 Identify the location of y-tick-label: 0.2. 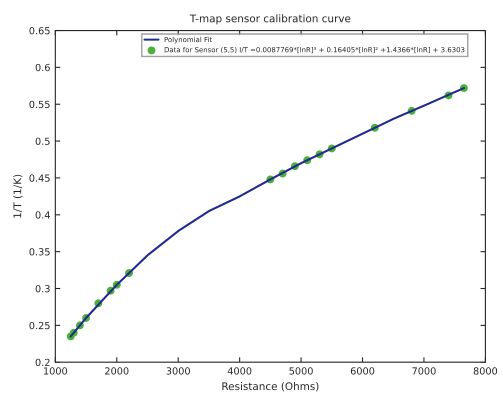
(43, 362).